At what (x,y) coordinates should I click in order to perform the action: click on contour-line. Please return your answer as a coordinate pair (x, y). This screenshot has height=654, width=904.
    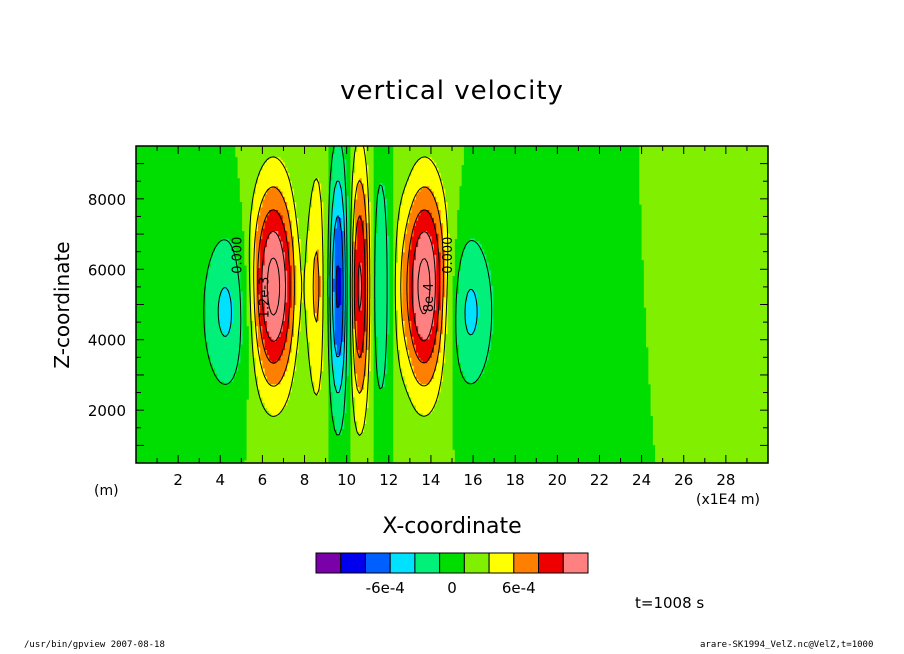
    Looking at the image, I should click on (348, 286).